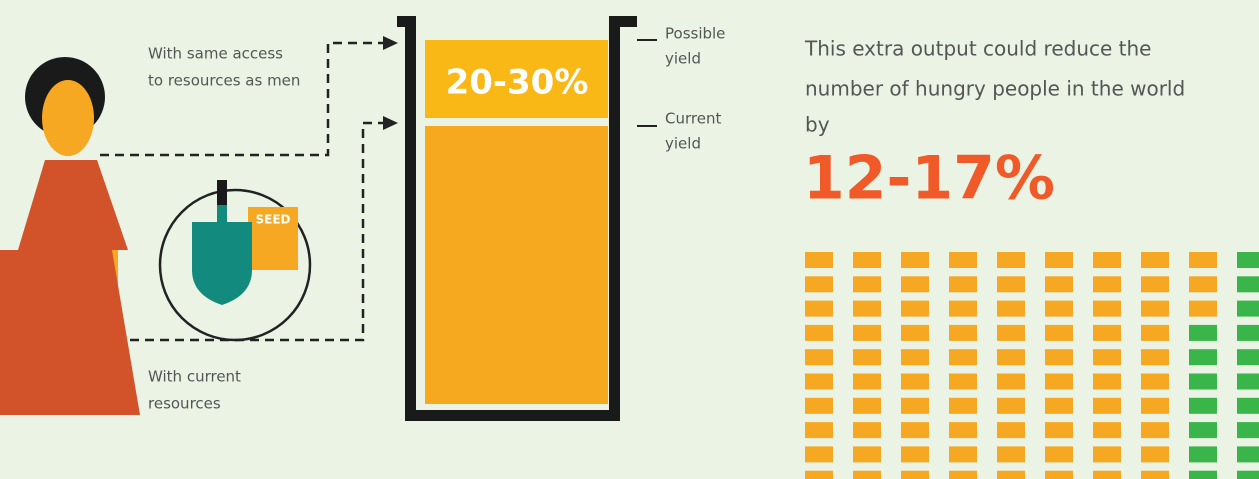 This screenshot has width=1259, height=479. I want to click on impact-text: by, so click(817, 125).